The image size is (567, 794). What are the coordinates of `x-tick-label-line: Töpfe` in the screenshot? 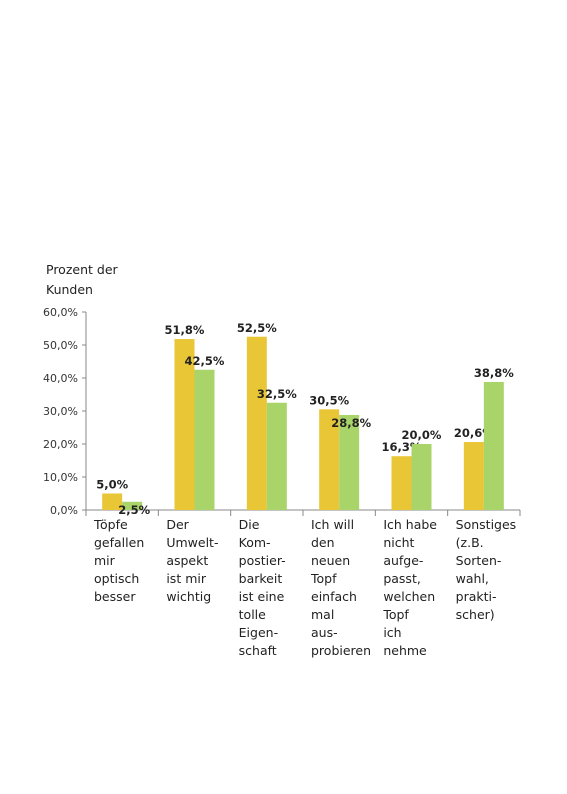 It's located at (111, 524).